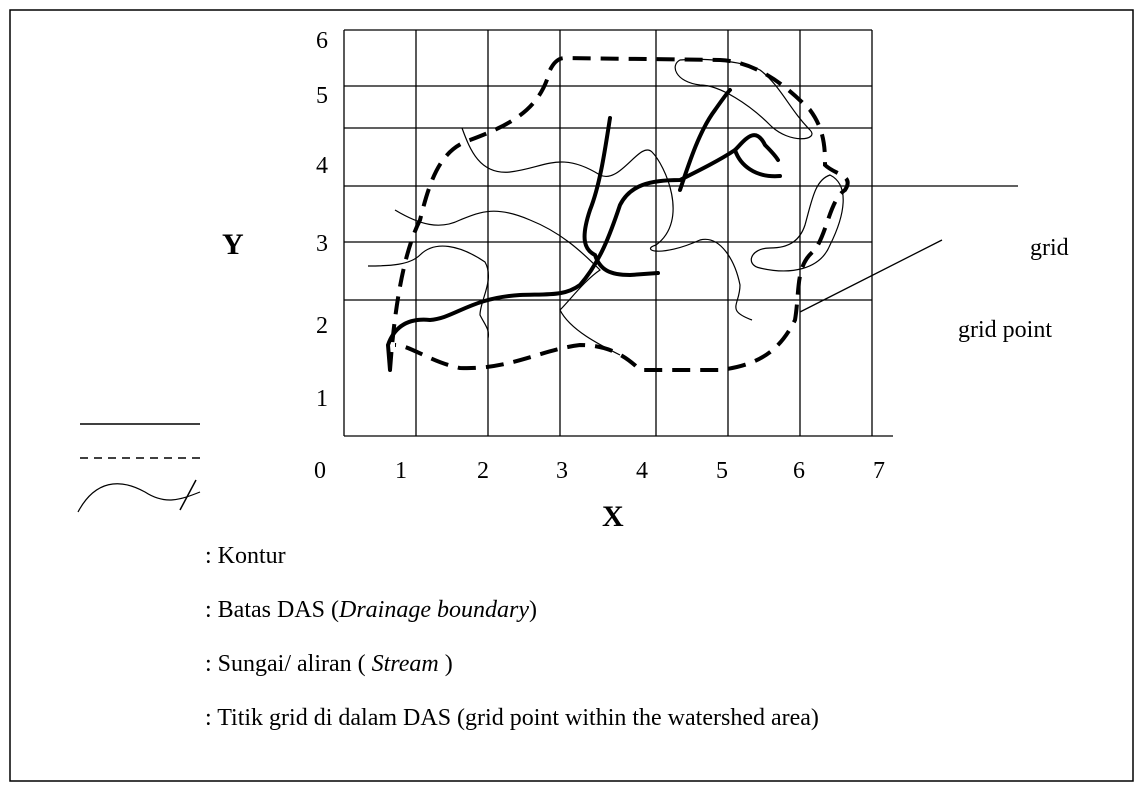  What do you see at coordinates (272, 610) in the screenshot?
I see `legend-text: : Batas DAS (` at bounding box center [272, 610].